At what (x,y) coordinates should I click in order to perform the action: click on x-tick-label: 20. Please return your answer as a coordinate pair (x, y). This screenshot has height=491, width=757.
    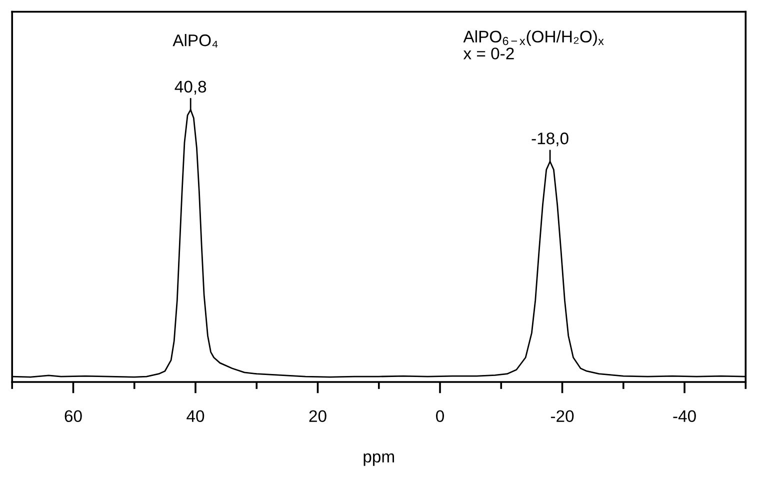
    Looking at the image, I should click on (317, 416).